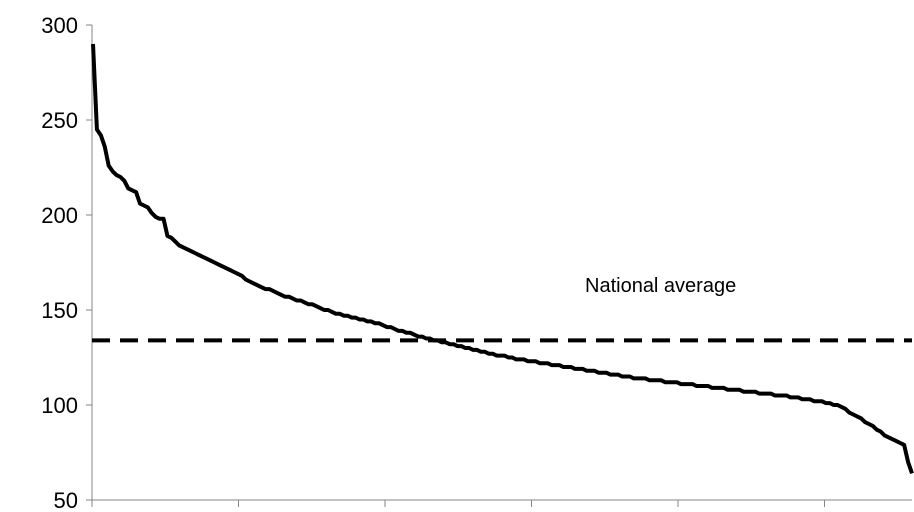  Describe the element at coordinates (59, 120) in the screenshot. I see `y-tick-label: 250` at that location.